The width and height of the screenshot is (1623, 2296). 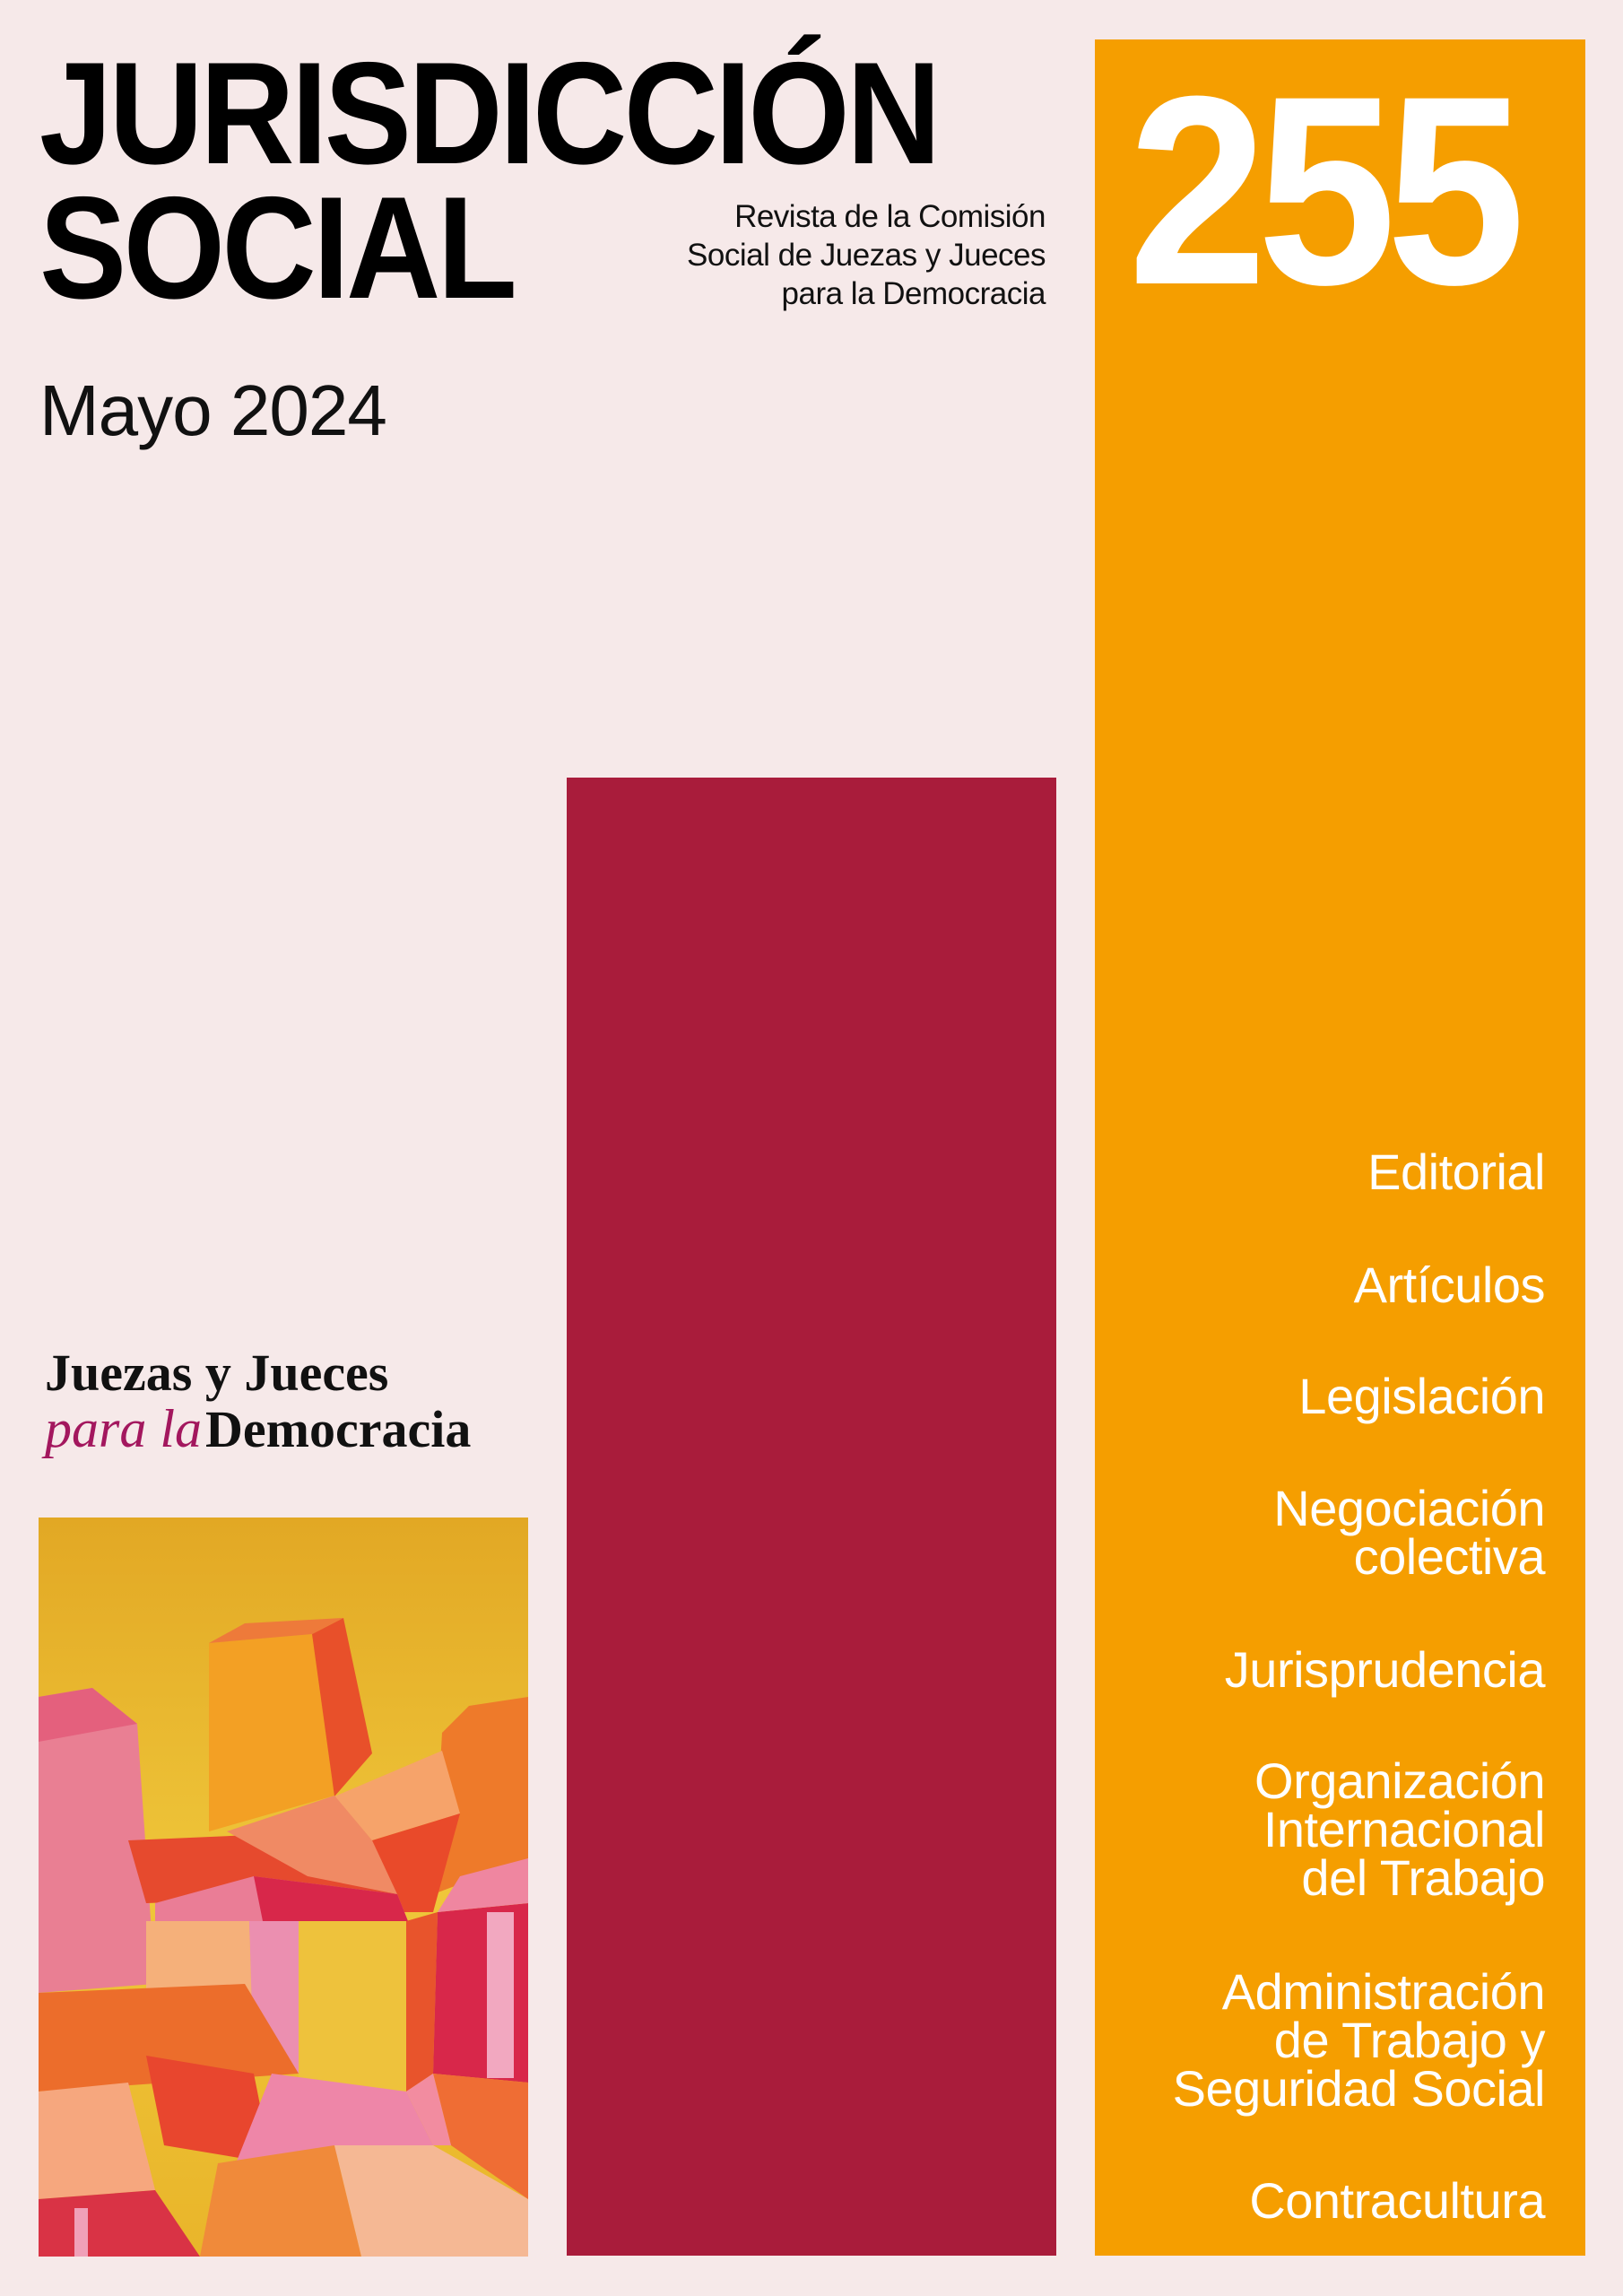 I want to click on section-label-line: Editorial, so click(x=1456, y=1172).